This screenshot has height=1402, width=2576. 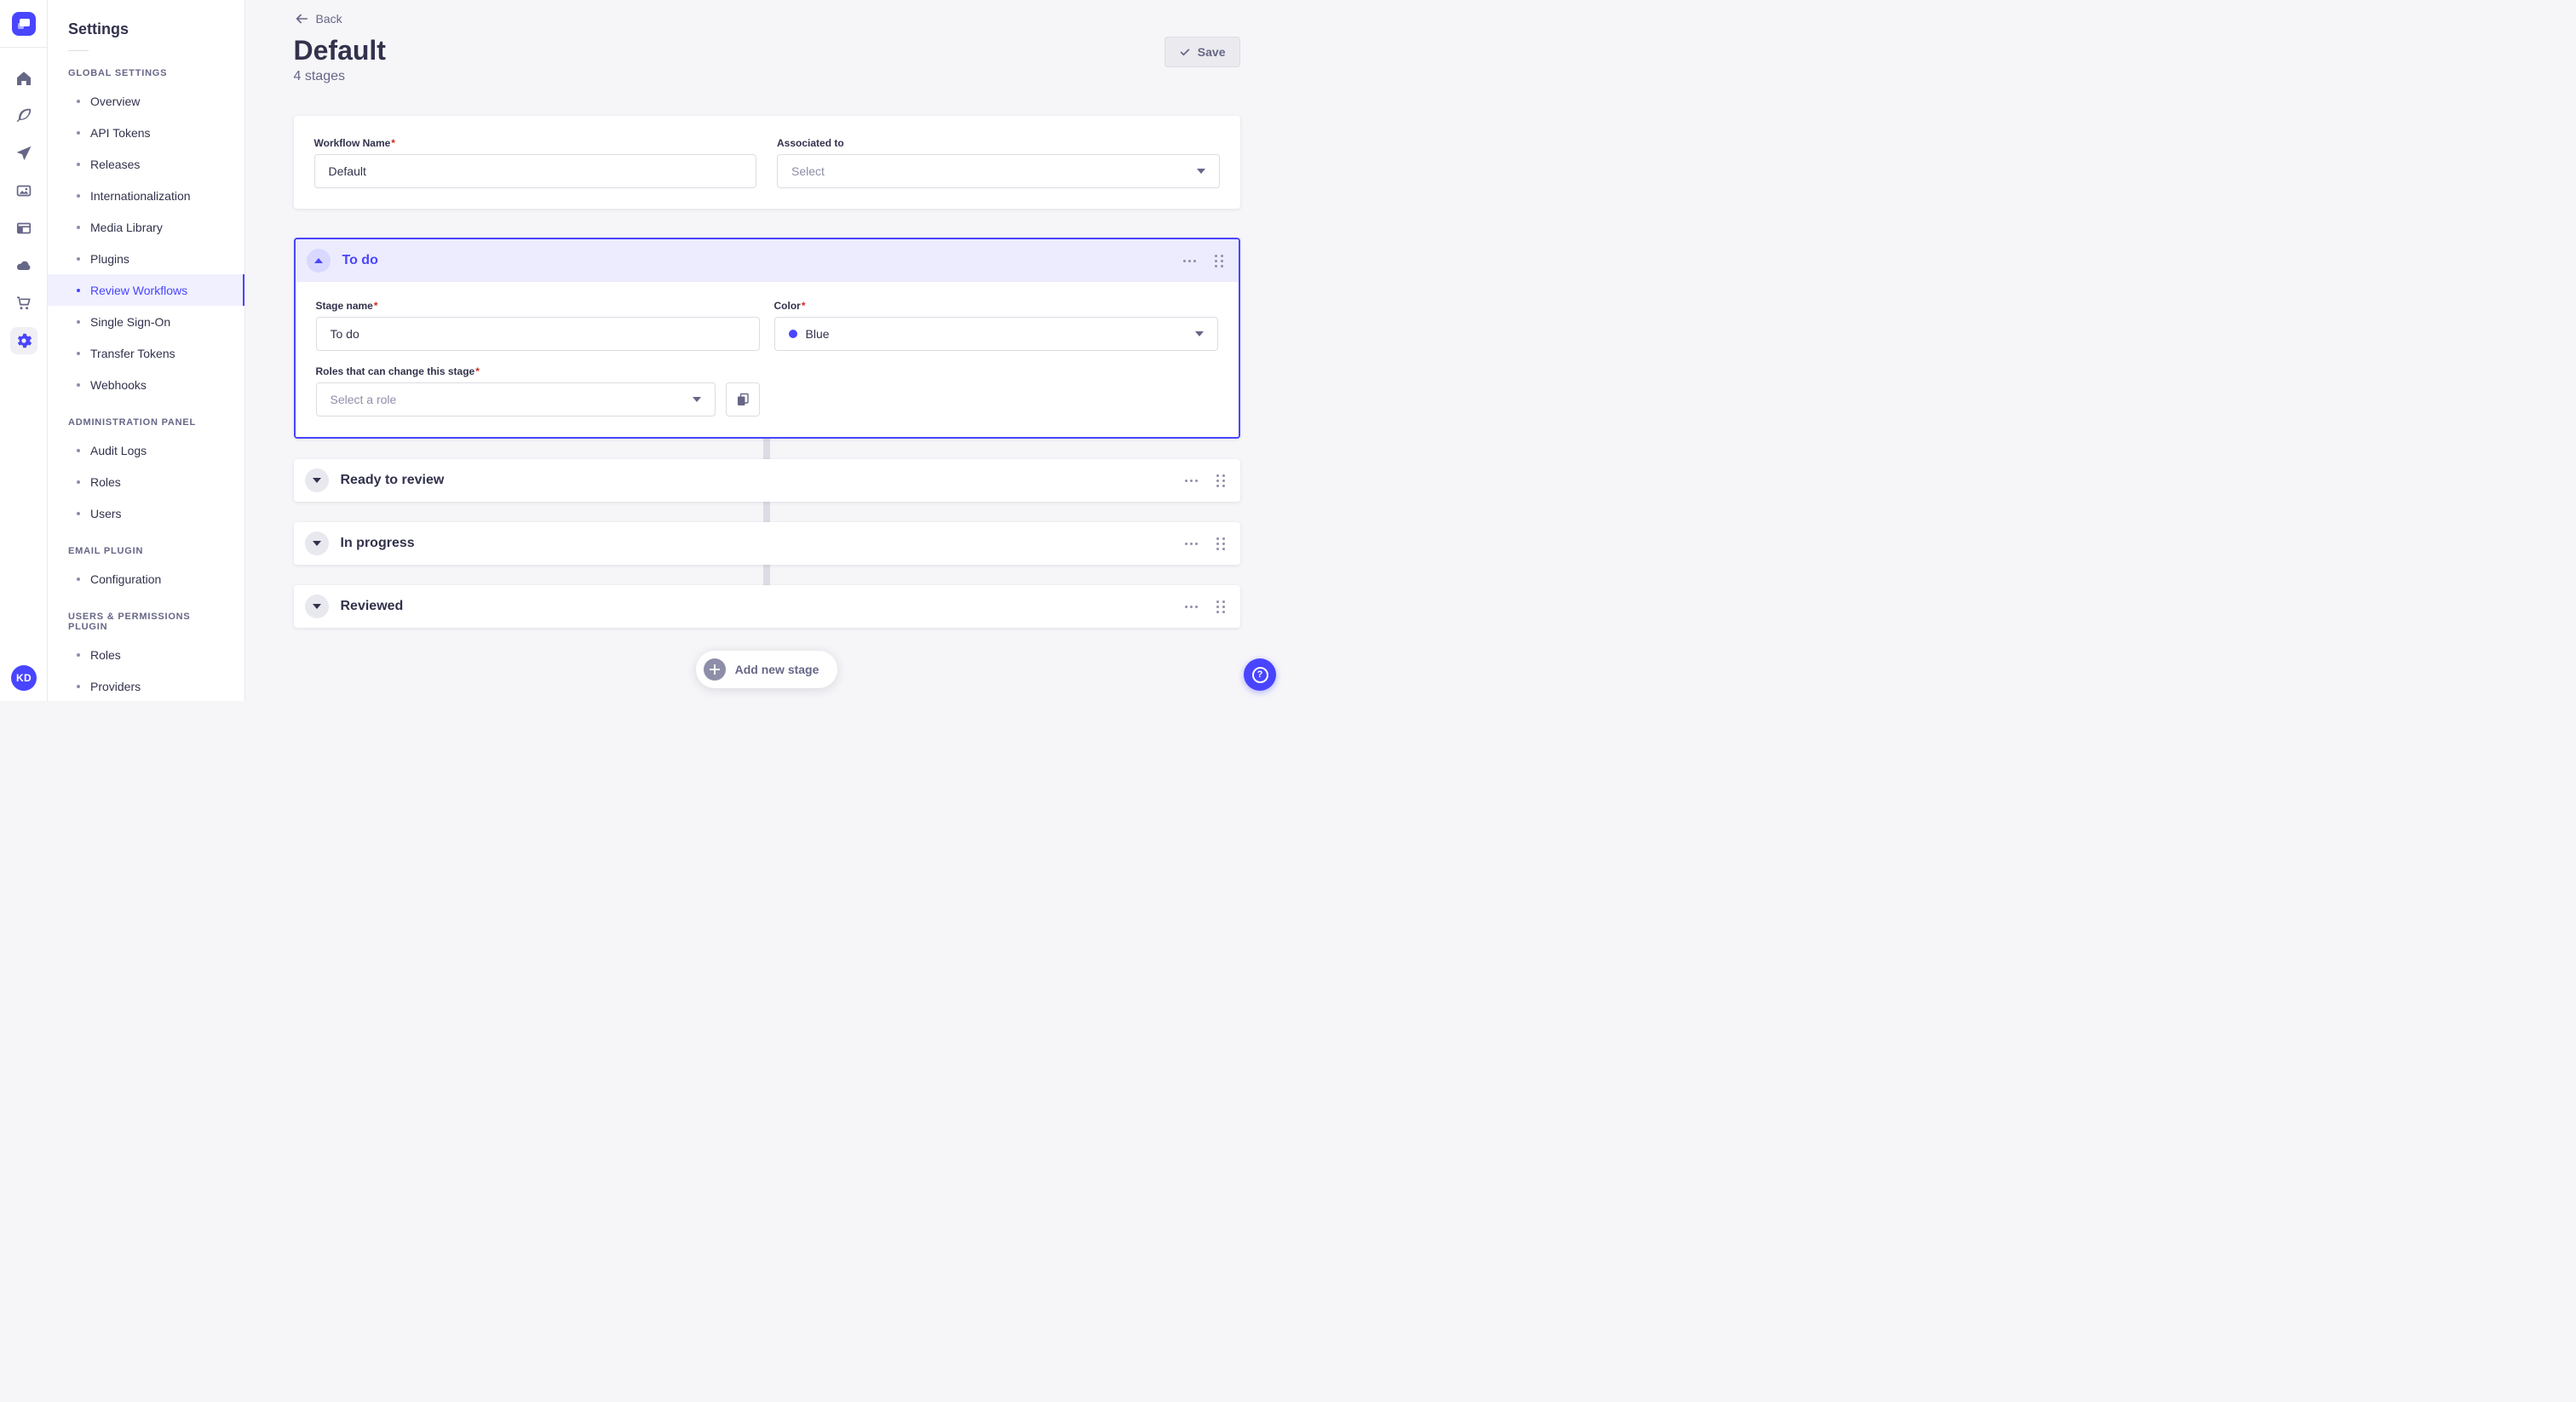 I want to click on workflow-name-label: Workflow Name*, so click(x=354, y=143).